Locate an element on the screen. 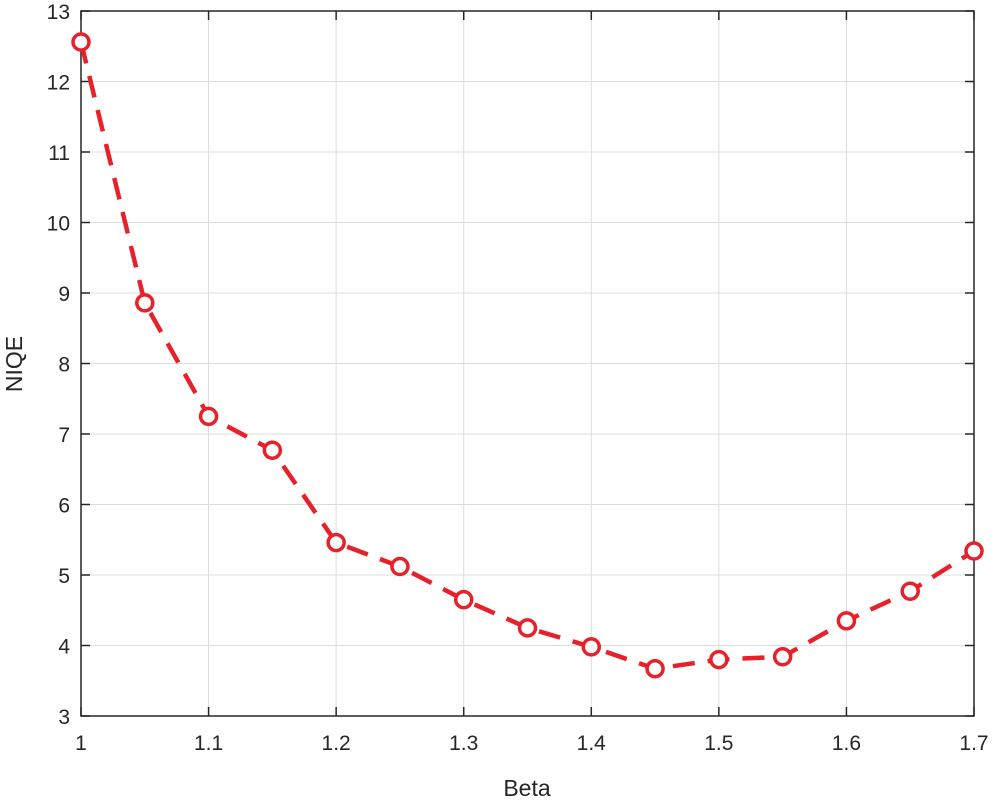 This screenshot has height=800, width=996. x-tick-label: 1.3 is located at coordinates (463, 743).